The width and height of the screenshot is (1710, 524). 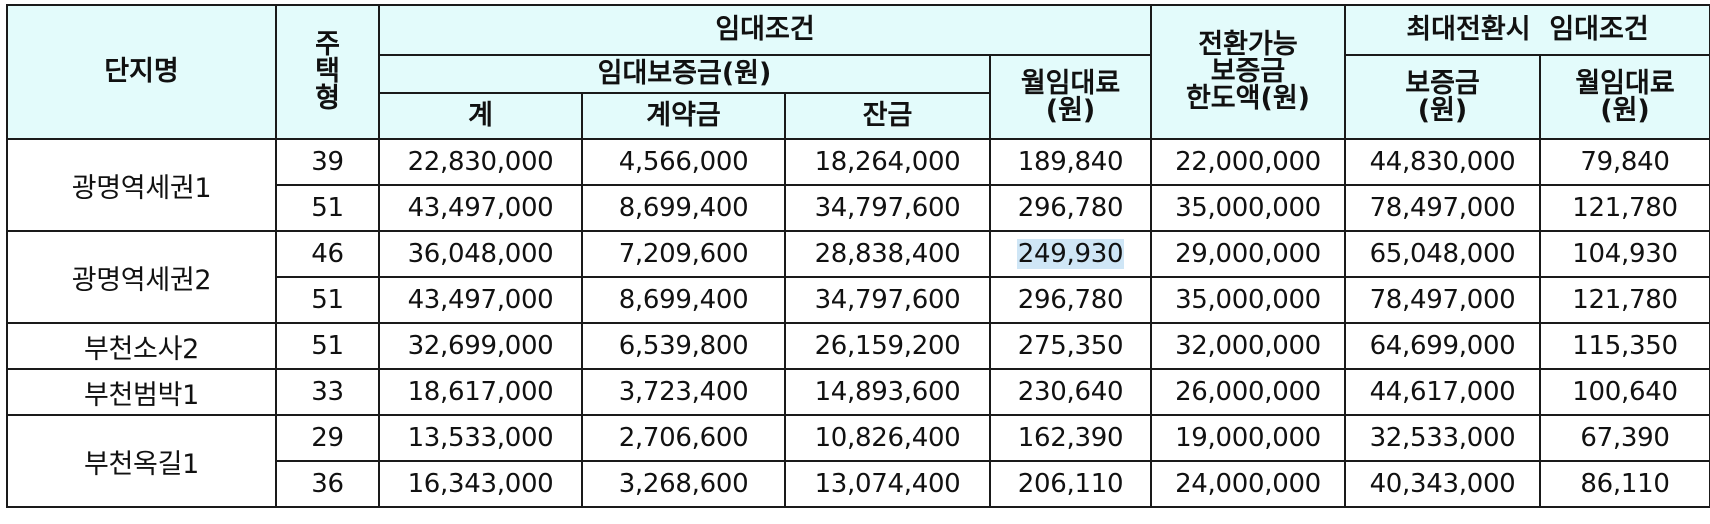 I want to click on house-type-cell: 33, so click(x=327, y=392).